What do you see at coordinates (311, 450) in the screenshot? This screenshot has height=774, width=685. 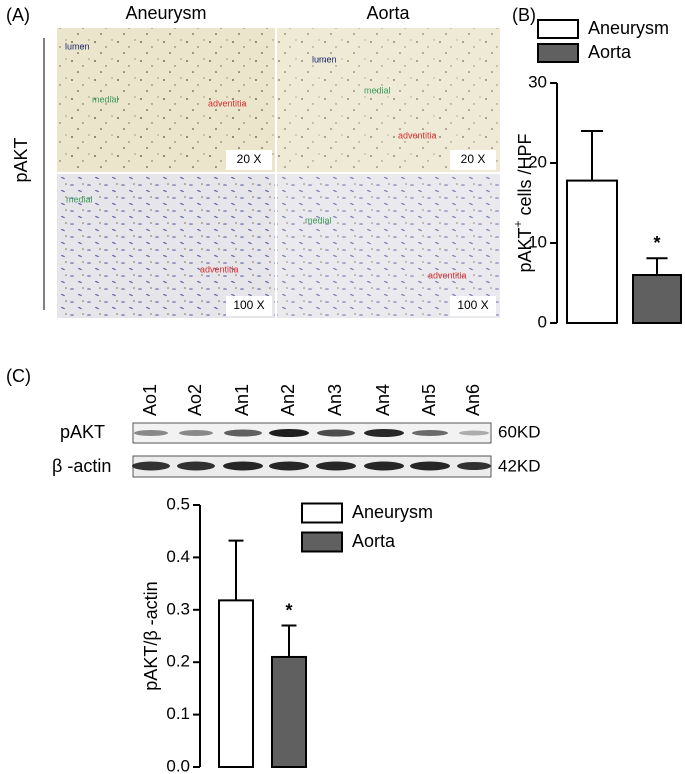 I see `bands` at bounding box center [311, 450].